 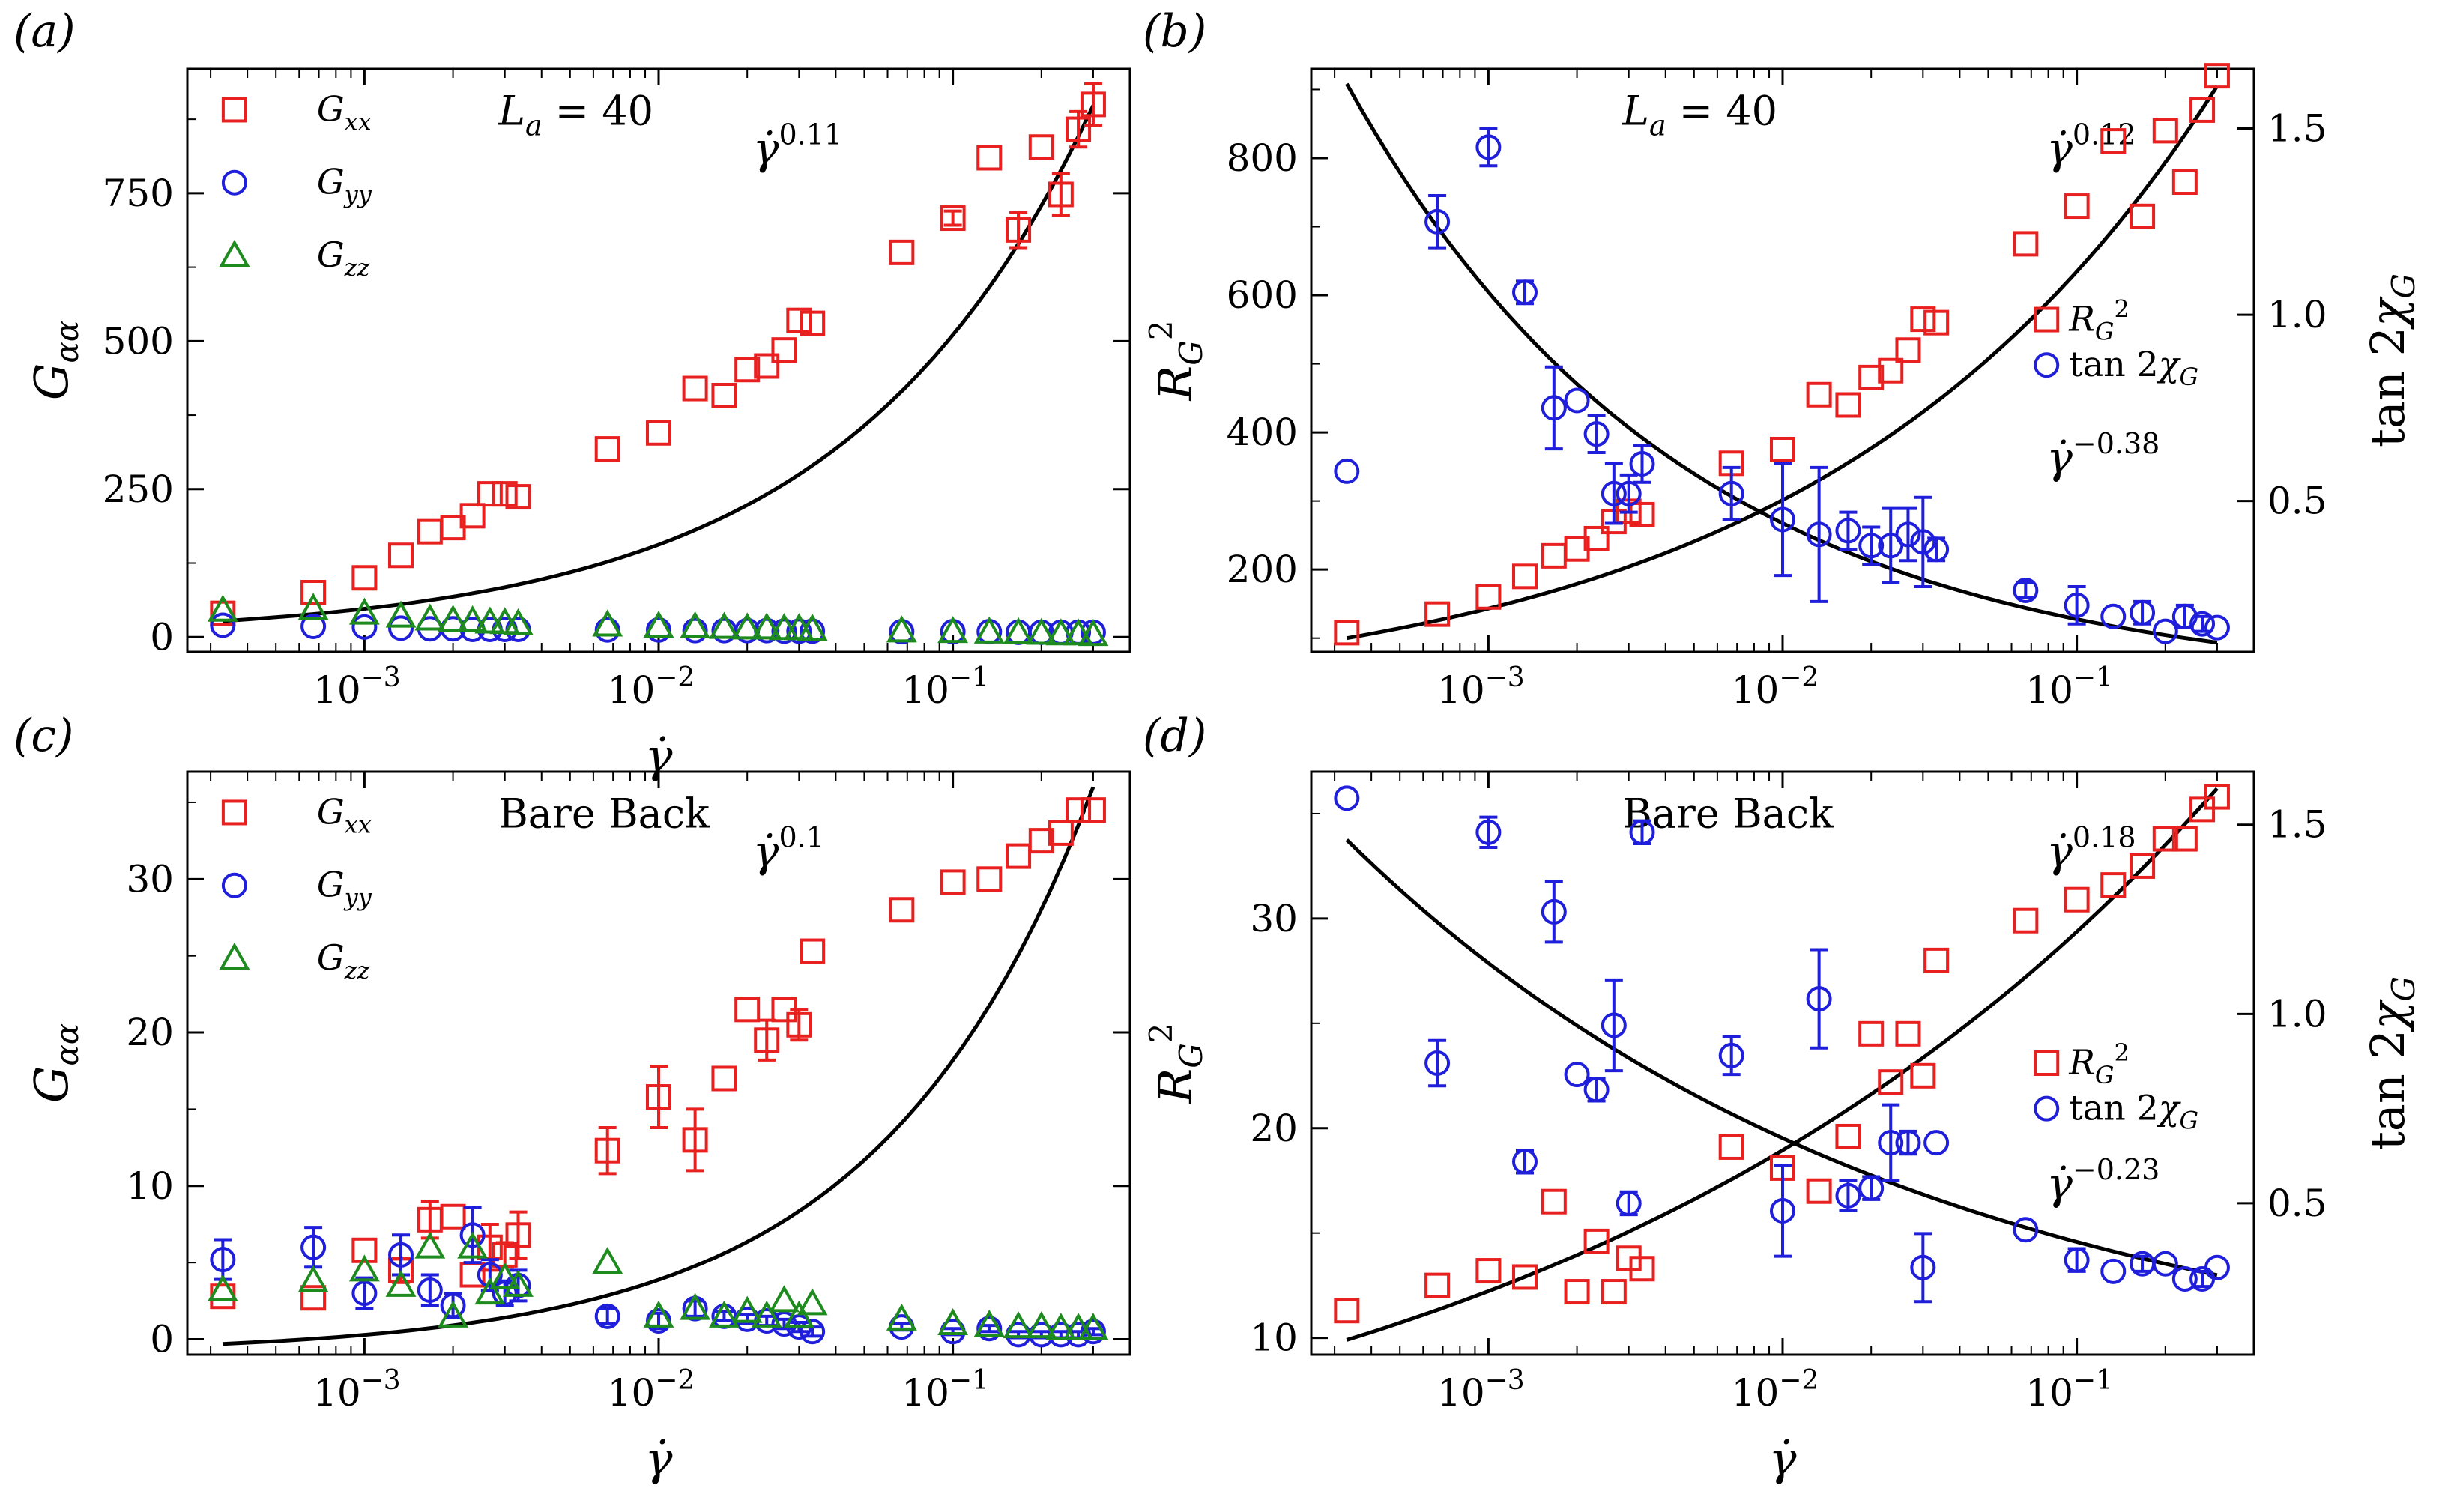 I want to click on fit-label: γ̇0.1, so click(x=788, y=849).